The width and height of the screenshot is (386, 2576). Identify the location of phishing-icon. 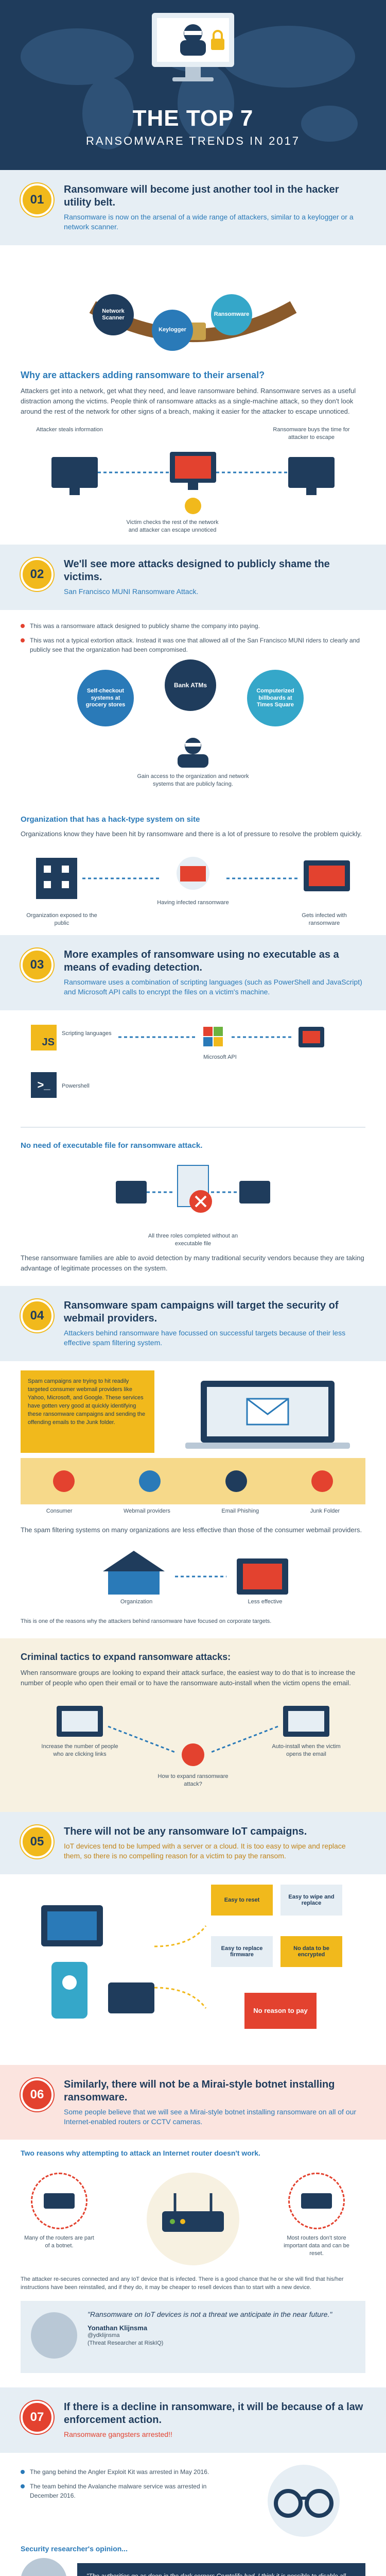
(236, 1481).